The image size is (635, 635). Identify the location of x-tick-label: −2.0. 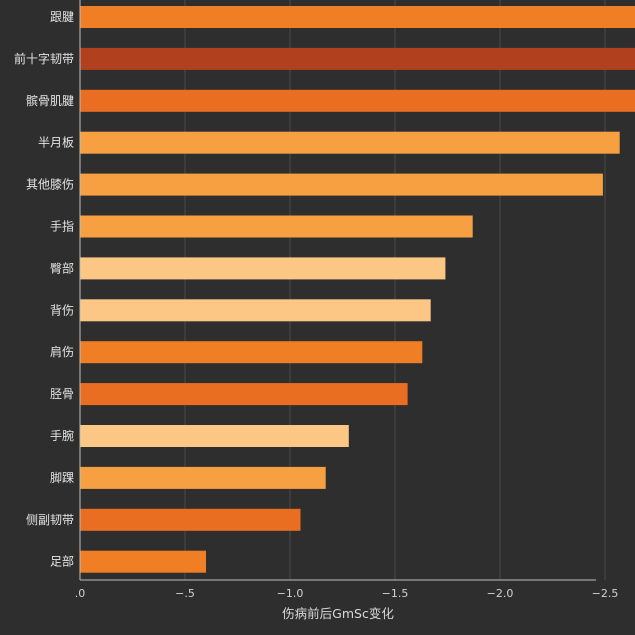
(500, 593).